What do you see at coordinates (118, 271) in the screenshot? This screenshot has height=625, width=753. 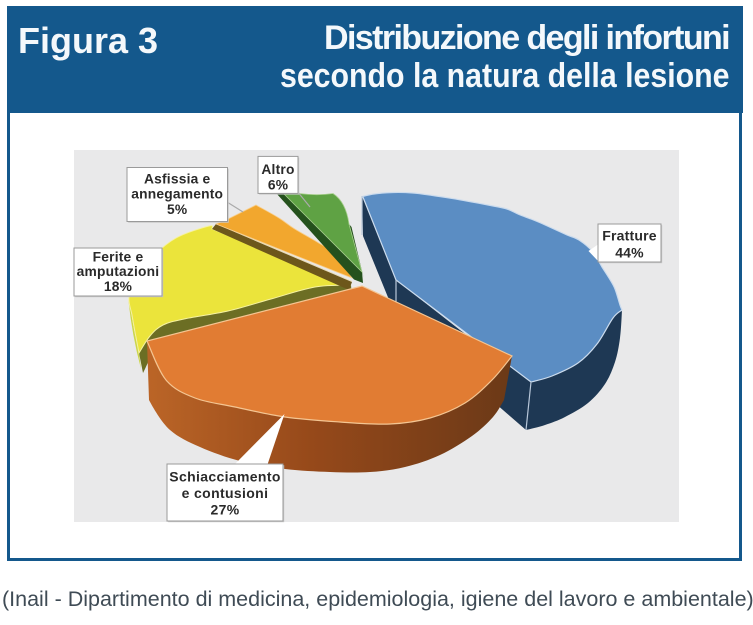 I see `svg-text: amputazioni` at bounding box center [118, 271].